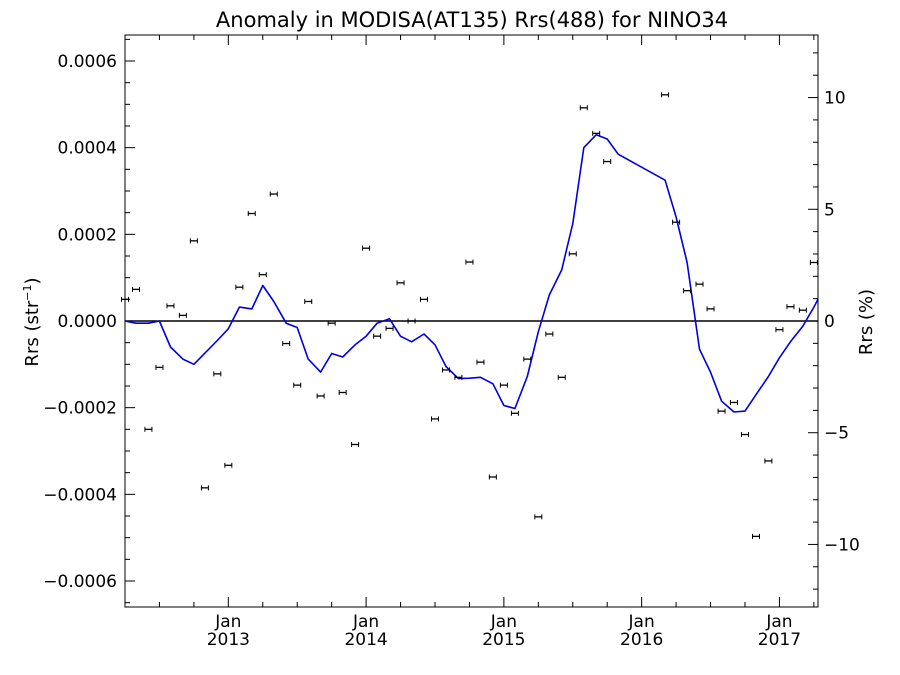  Describe the element at coordinates (829, 210) in the screenshot. I see `right-tick-label: 5` at that location.